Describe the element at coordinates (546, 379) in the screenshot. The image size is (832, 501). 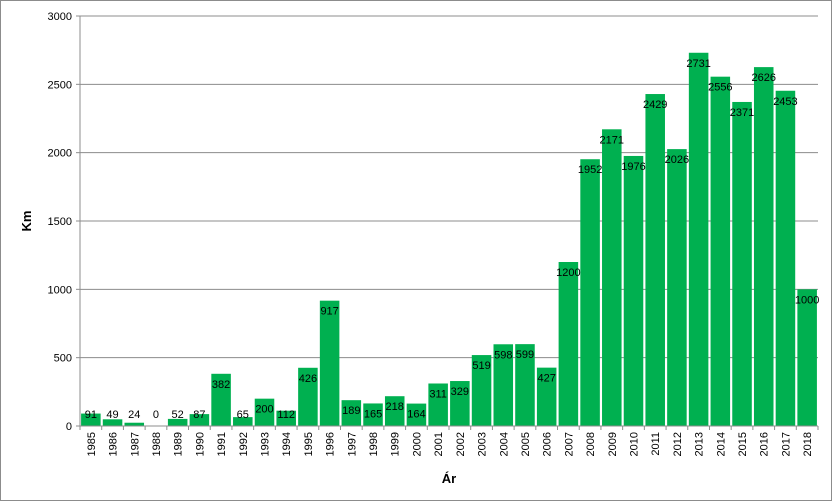
I see `data-label: 427` at that location.